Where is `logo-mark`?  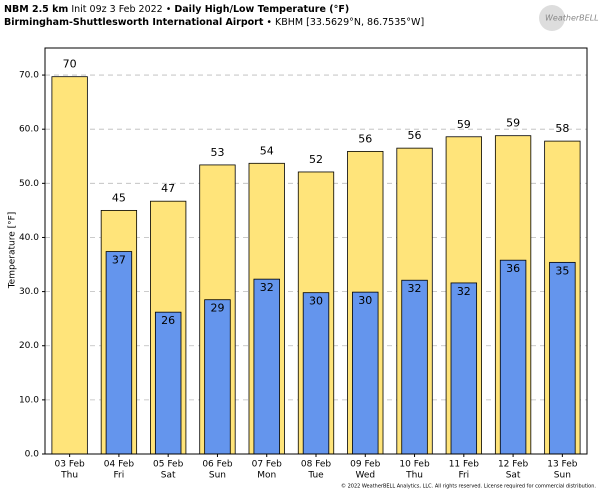 logo-mark is located at coordinates (552, 18).